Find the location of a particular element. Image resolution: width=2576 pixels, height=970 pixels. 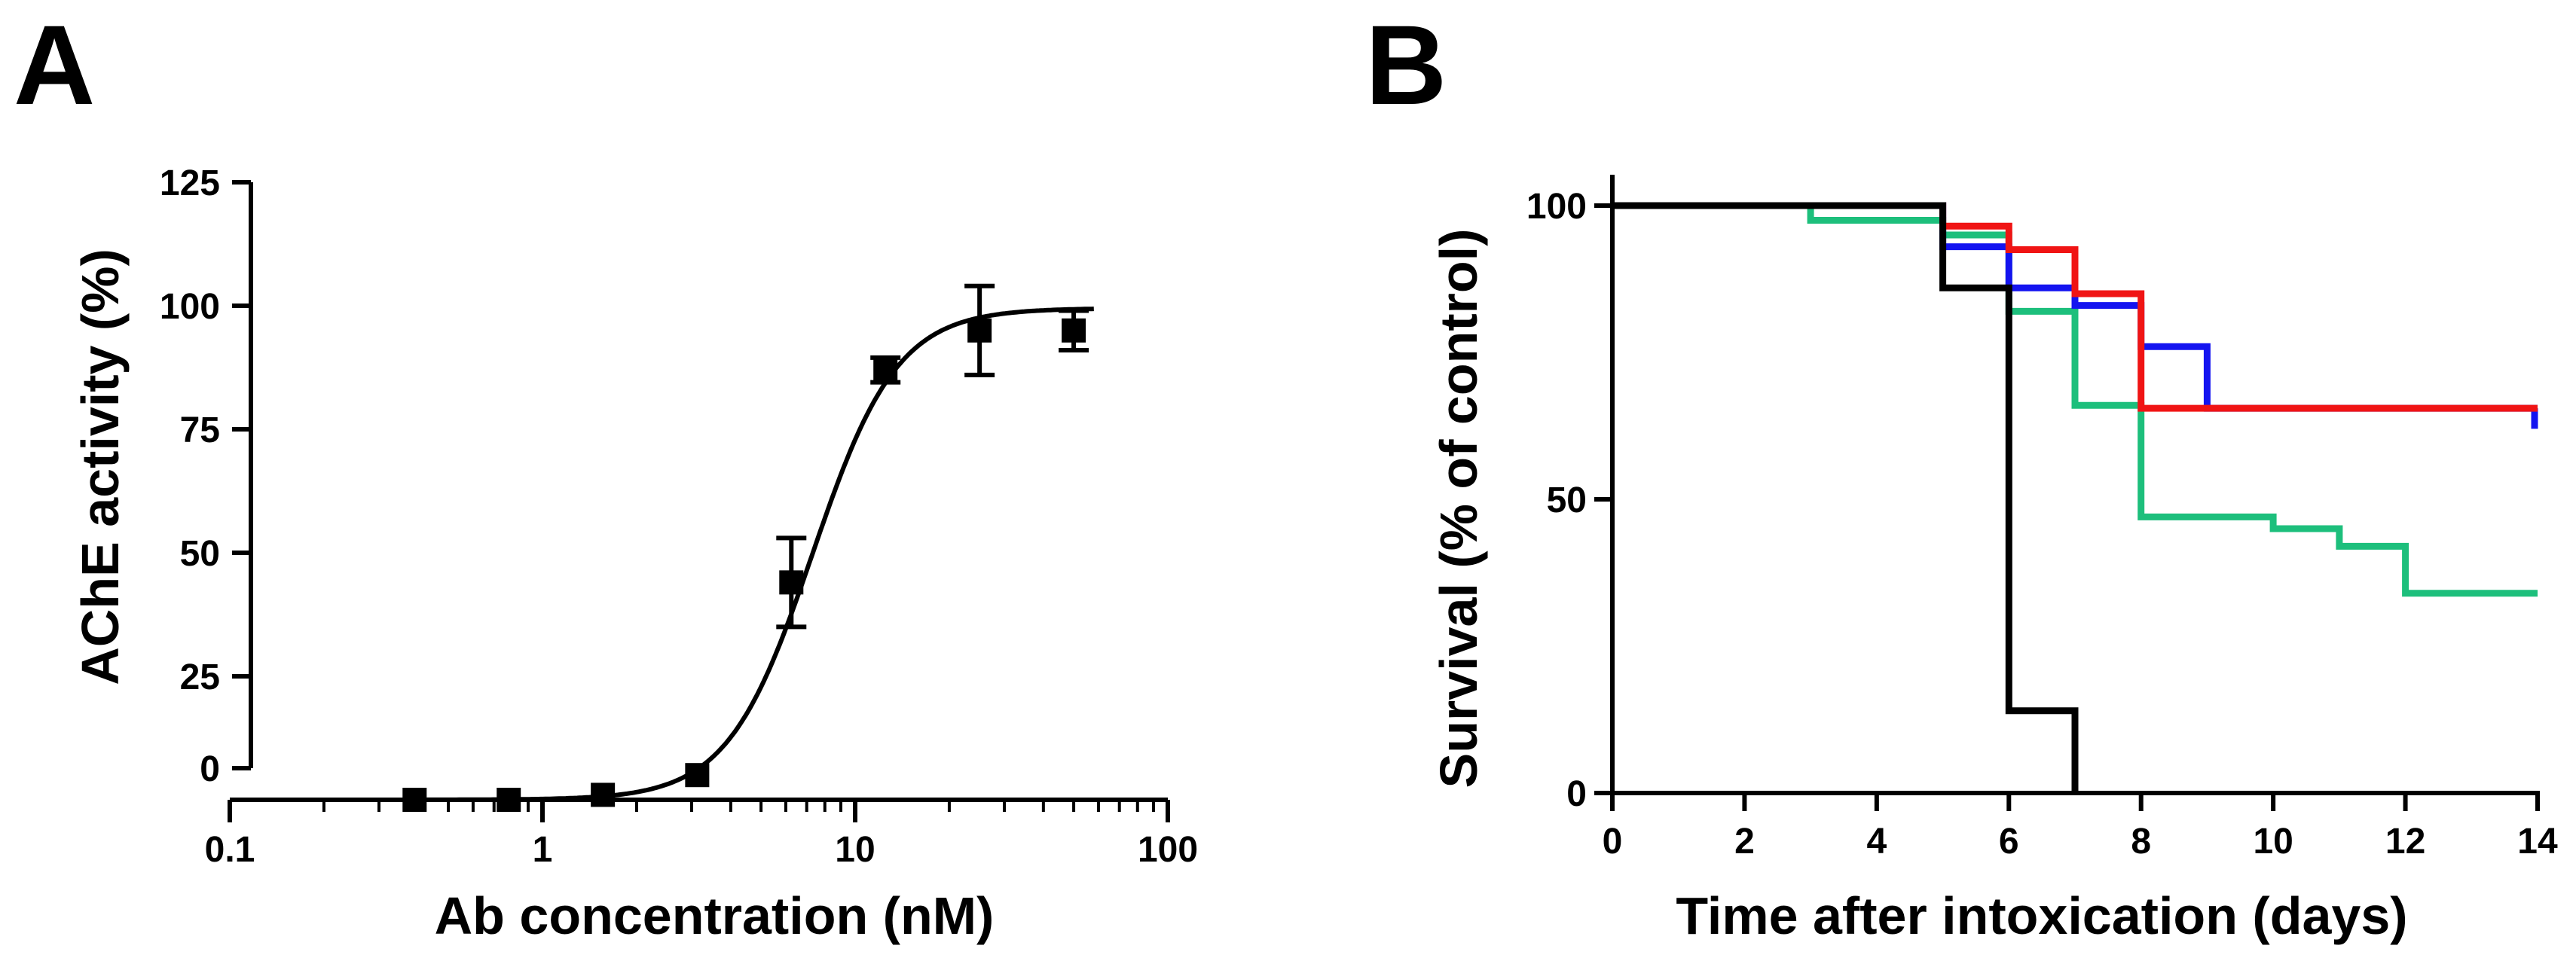

chart-b-x-tick-label: 6 is located at coordinates (2009, 842).